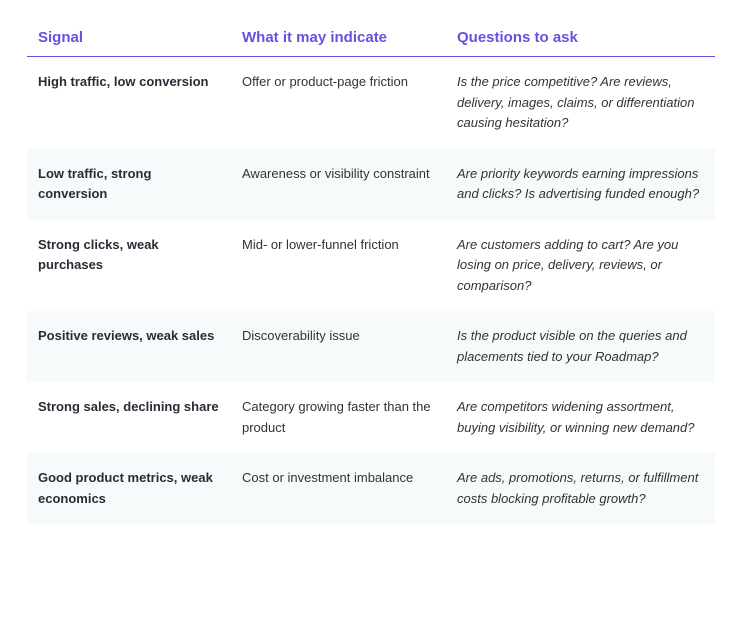 The image size is (746, 640). Describe the element at coordinates (338, 346) in the screenshot. I see `indication-cell: Discoverability issue` at that location.